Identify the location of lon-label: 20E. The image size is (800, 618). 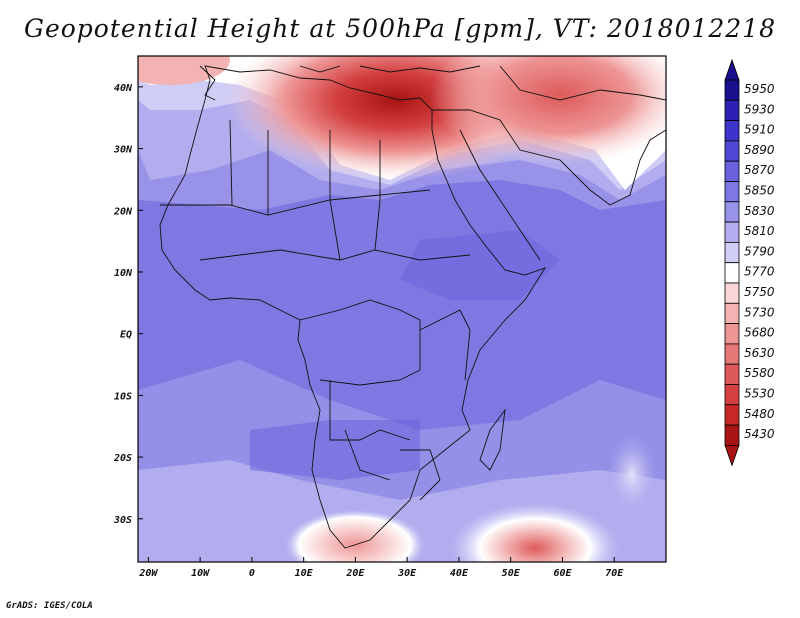
(355, 573).